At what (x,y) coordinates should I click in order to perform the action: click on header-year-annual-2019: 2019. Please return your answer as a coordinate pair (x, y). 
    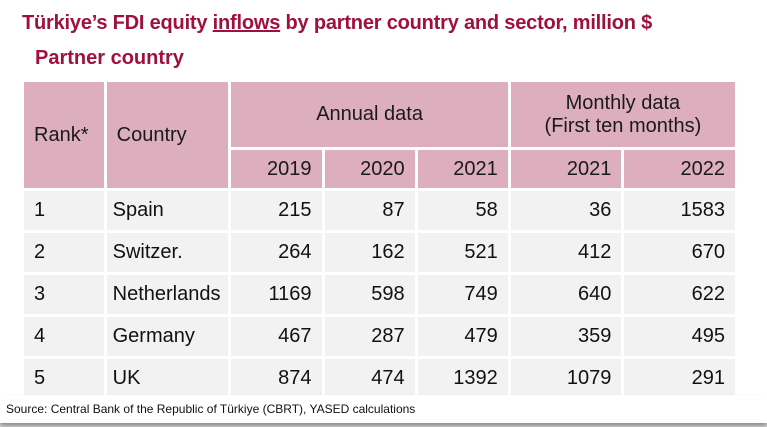
    Looking at the image, I should click on (276, 169).